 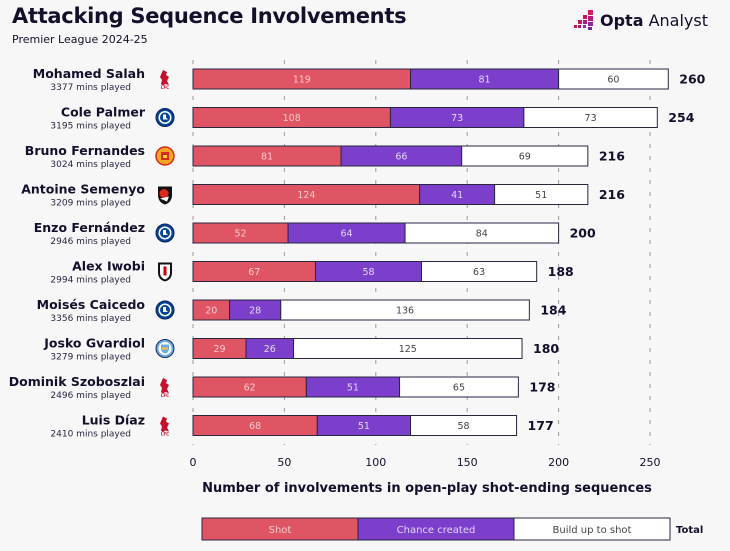 What do you see at coordinates (91, 304) in the screenshot?
I see `player-name: Moisés Caicedo` at bounding box center [91, 304].